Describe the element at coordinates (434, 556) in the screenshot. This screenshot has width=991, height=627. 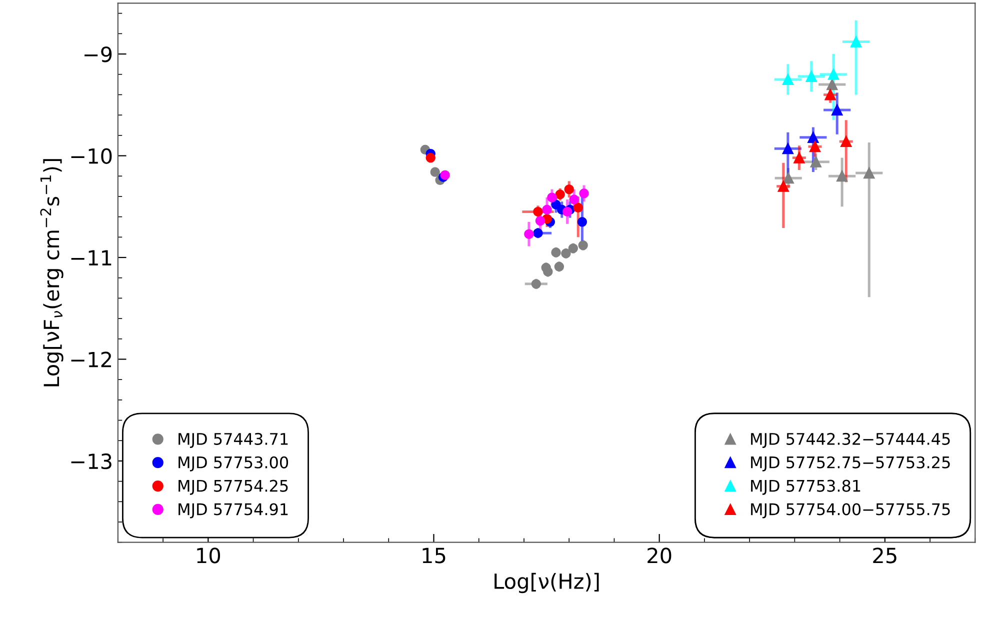
I see `x-tick-label: 15` at that location.